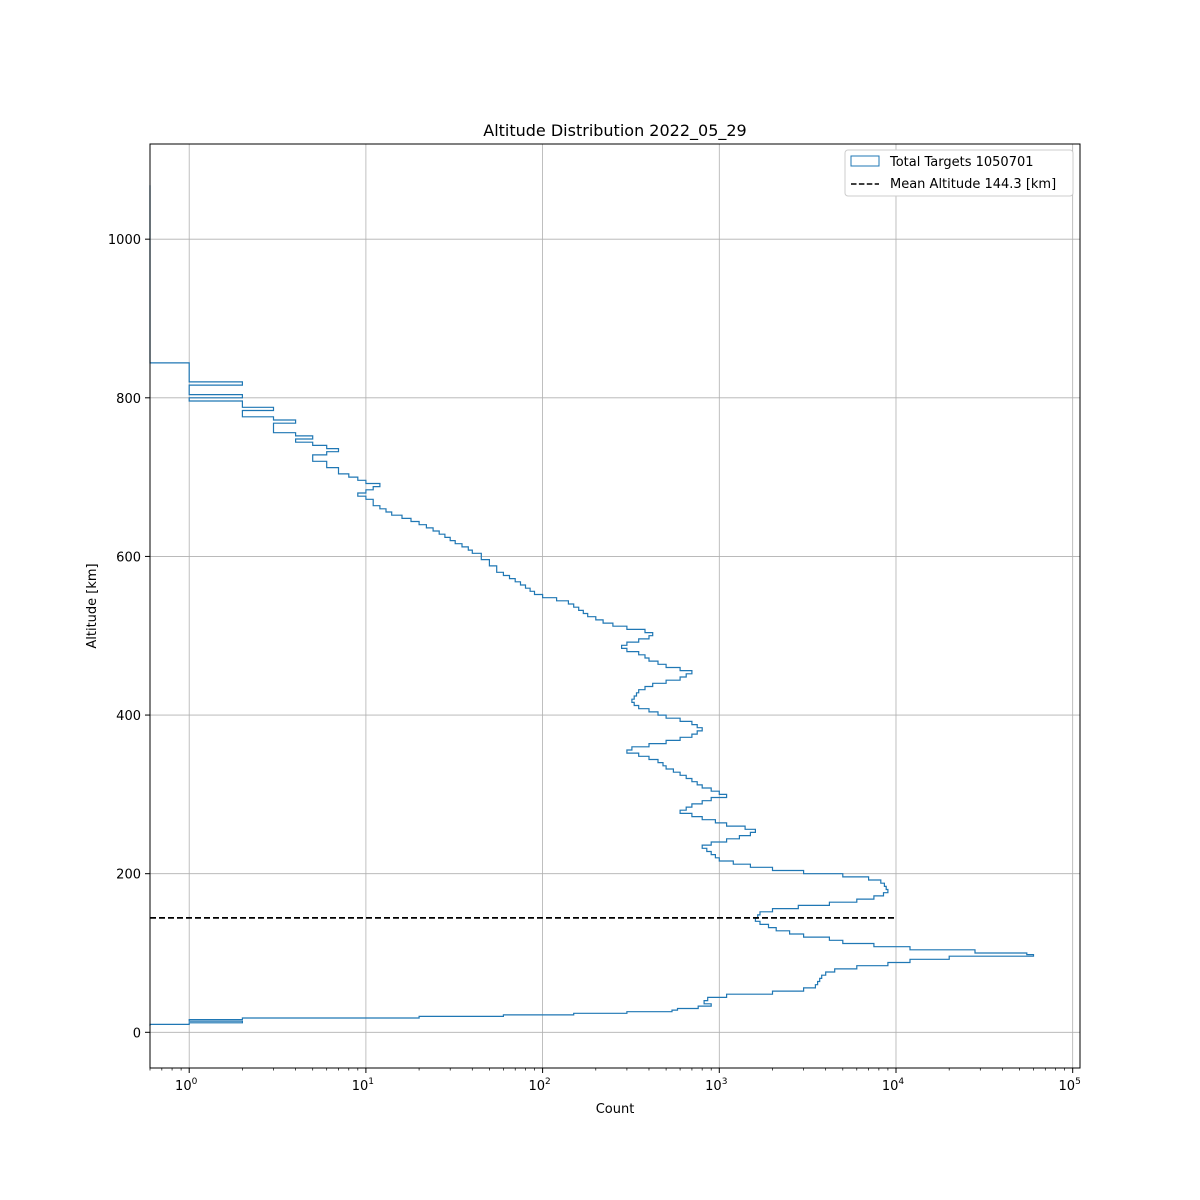  What do you see at coordinates (137, 1033) in the screenshot?
I see `y-tick-label: 0` at bounding box center [137, 1033].